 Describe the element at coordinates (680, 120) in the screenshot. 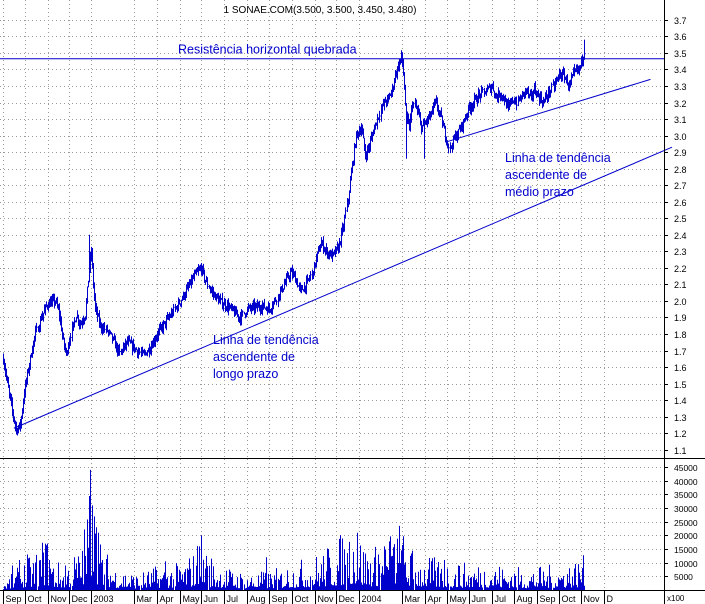

I see `price-tick-label: 3.1` at that location.